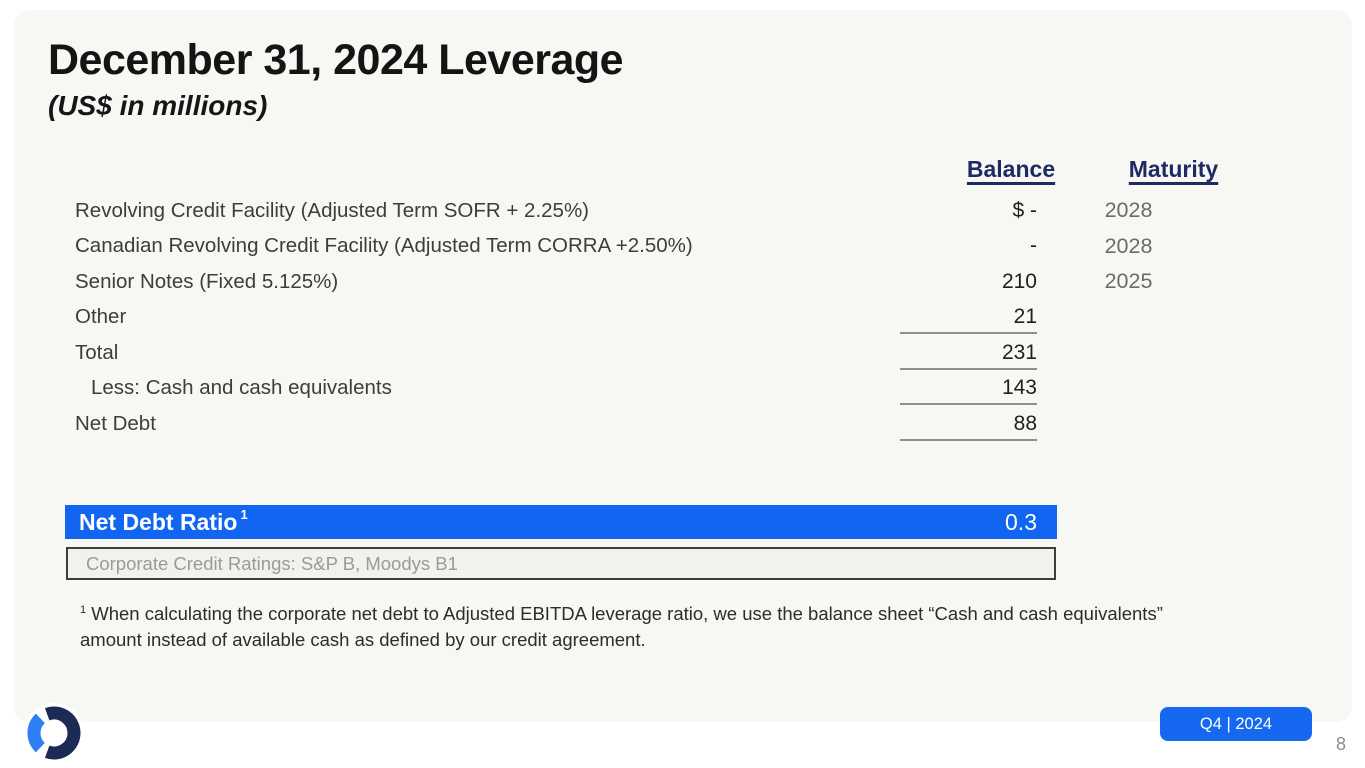 This screenshot has width=1365, height=768. Describe the element at coordinates (97, 352) in the screenshot. I see `row-label: Total` at that location.